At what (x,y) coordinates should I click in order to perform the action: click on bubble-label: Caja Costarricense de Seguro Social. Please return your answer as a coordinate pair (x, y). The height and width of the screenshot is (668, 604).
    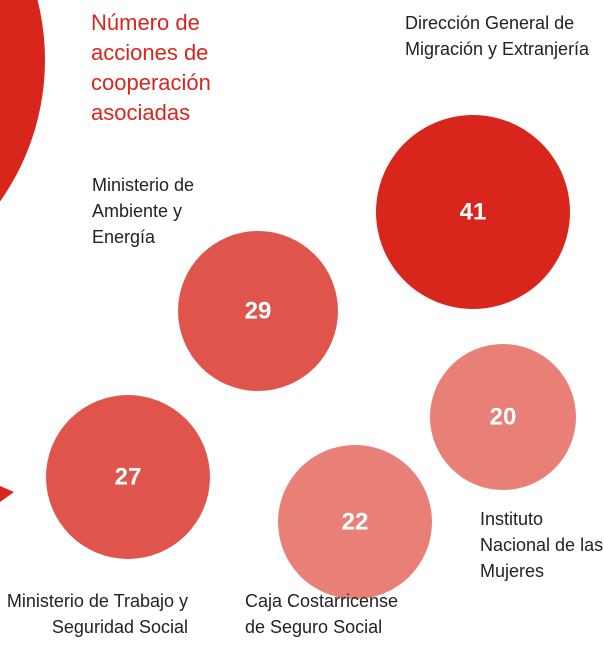
    Looking at the image, I should click on (322, 614).